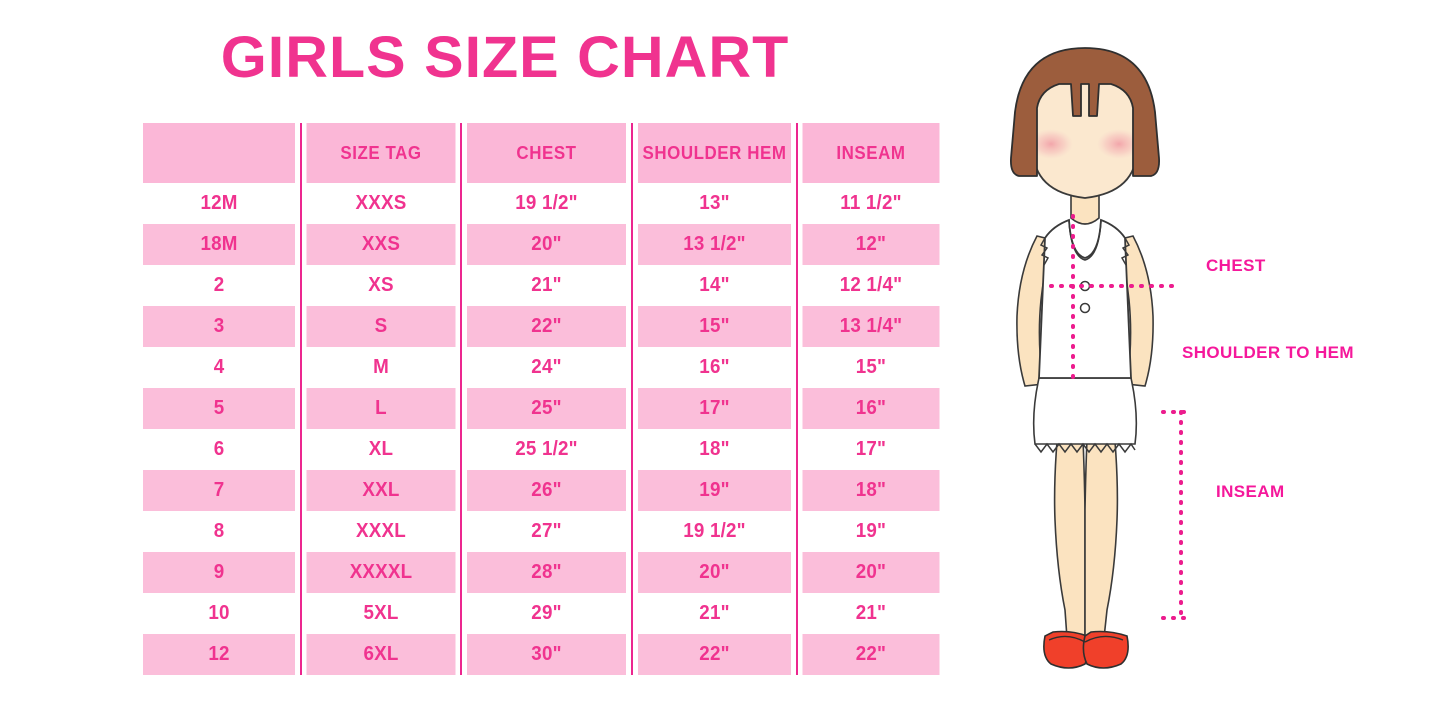 The image size is (1445, 723). I want to click on table-row: 4 M 24" 16" 15", so click(541, 367).